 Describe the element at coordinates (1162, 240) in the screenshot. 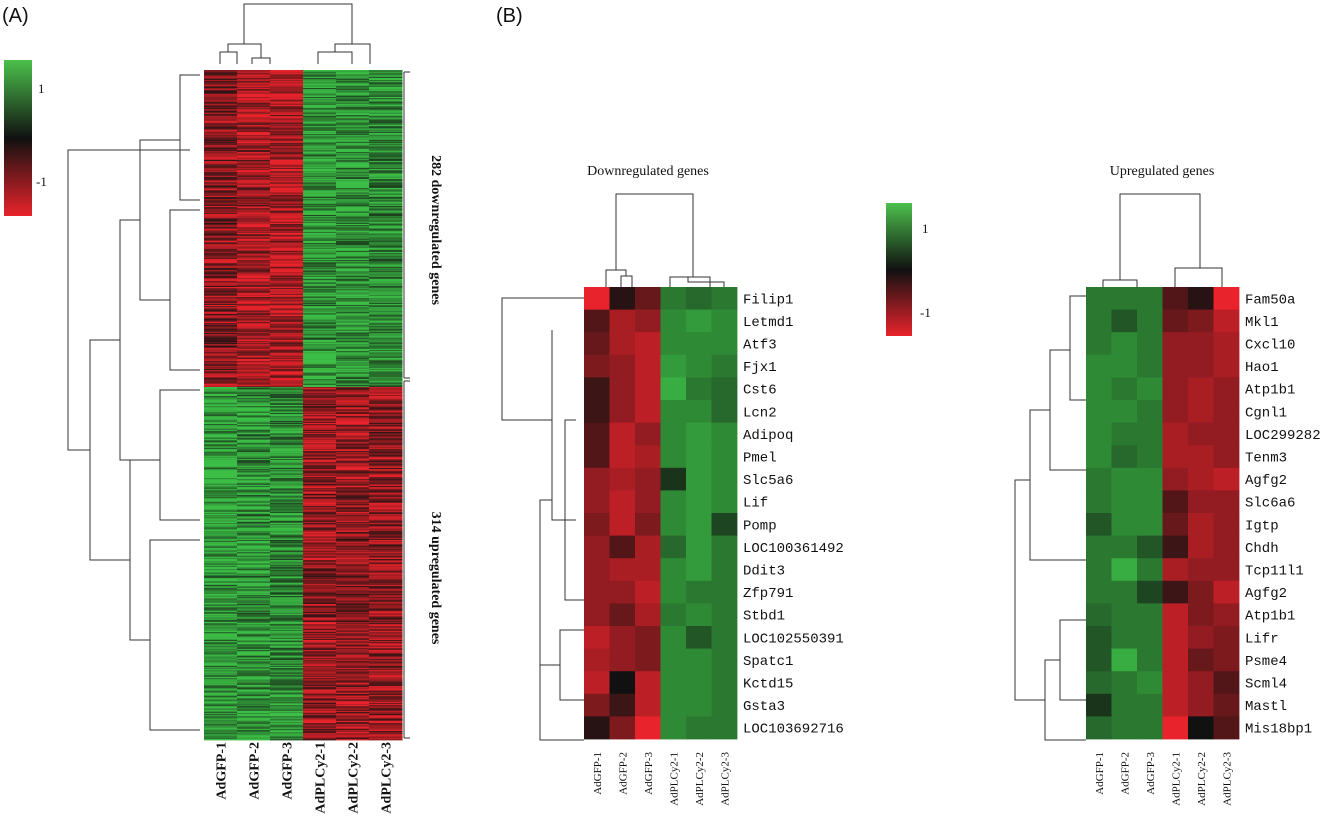

I see `heatmap-b2-column-dendrogram` at that location.